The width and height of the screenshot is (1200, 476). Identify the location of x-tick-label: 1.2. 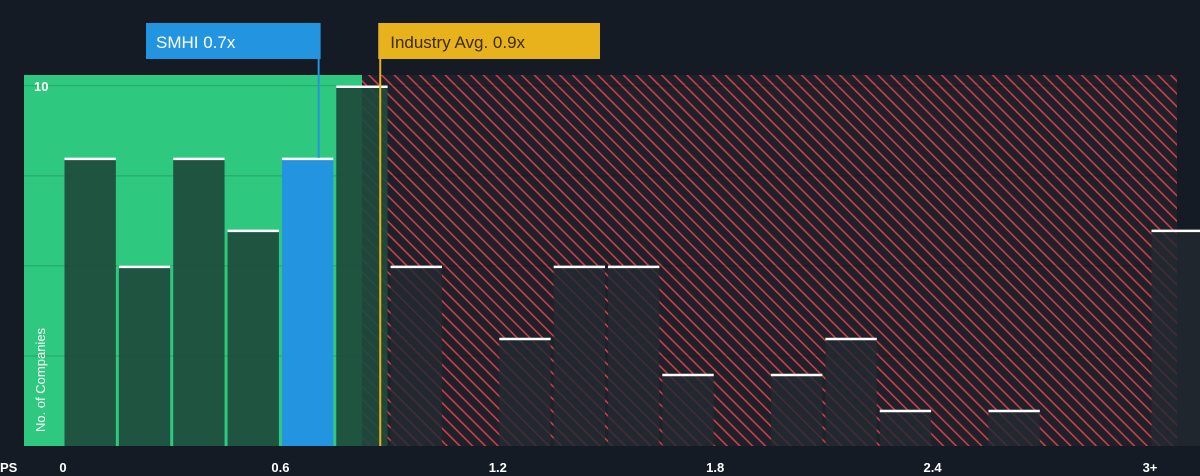
(498, 467).